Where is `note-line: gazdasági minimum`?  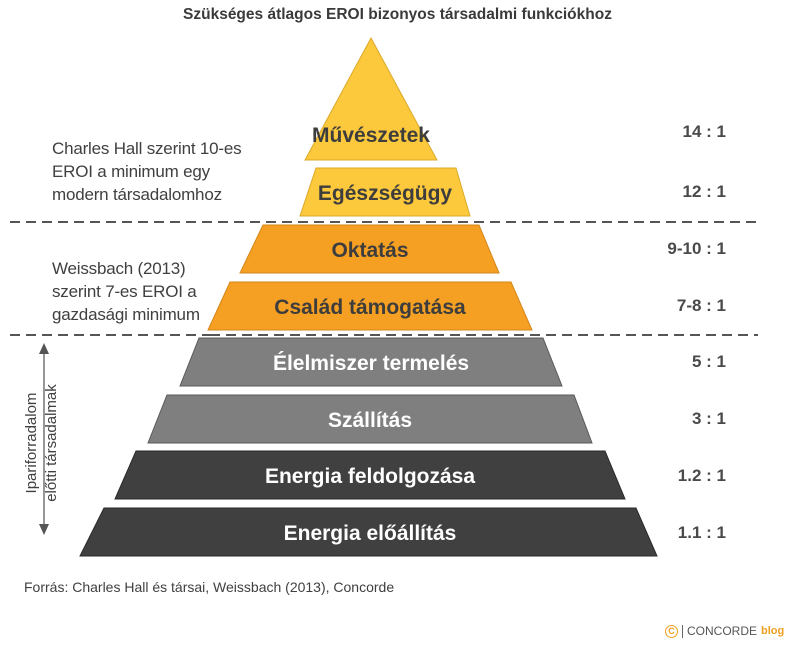 note-line: gazdasági minimum is located at coordinates (126, 314).